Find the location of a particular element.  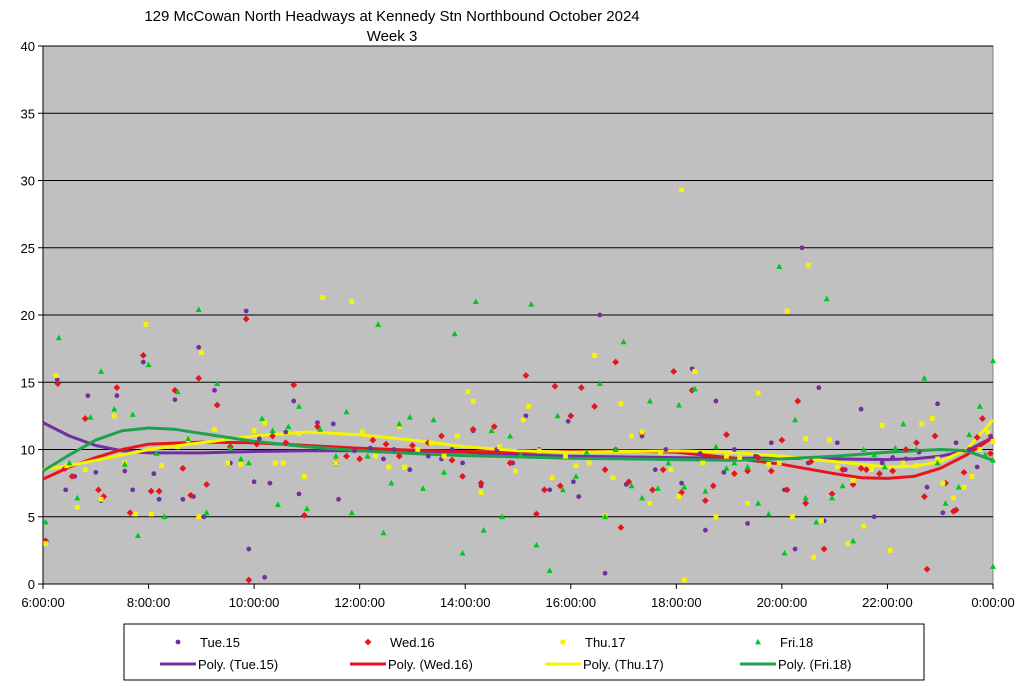

trendline is located at coordinates (518, 449).